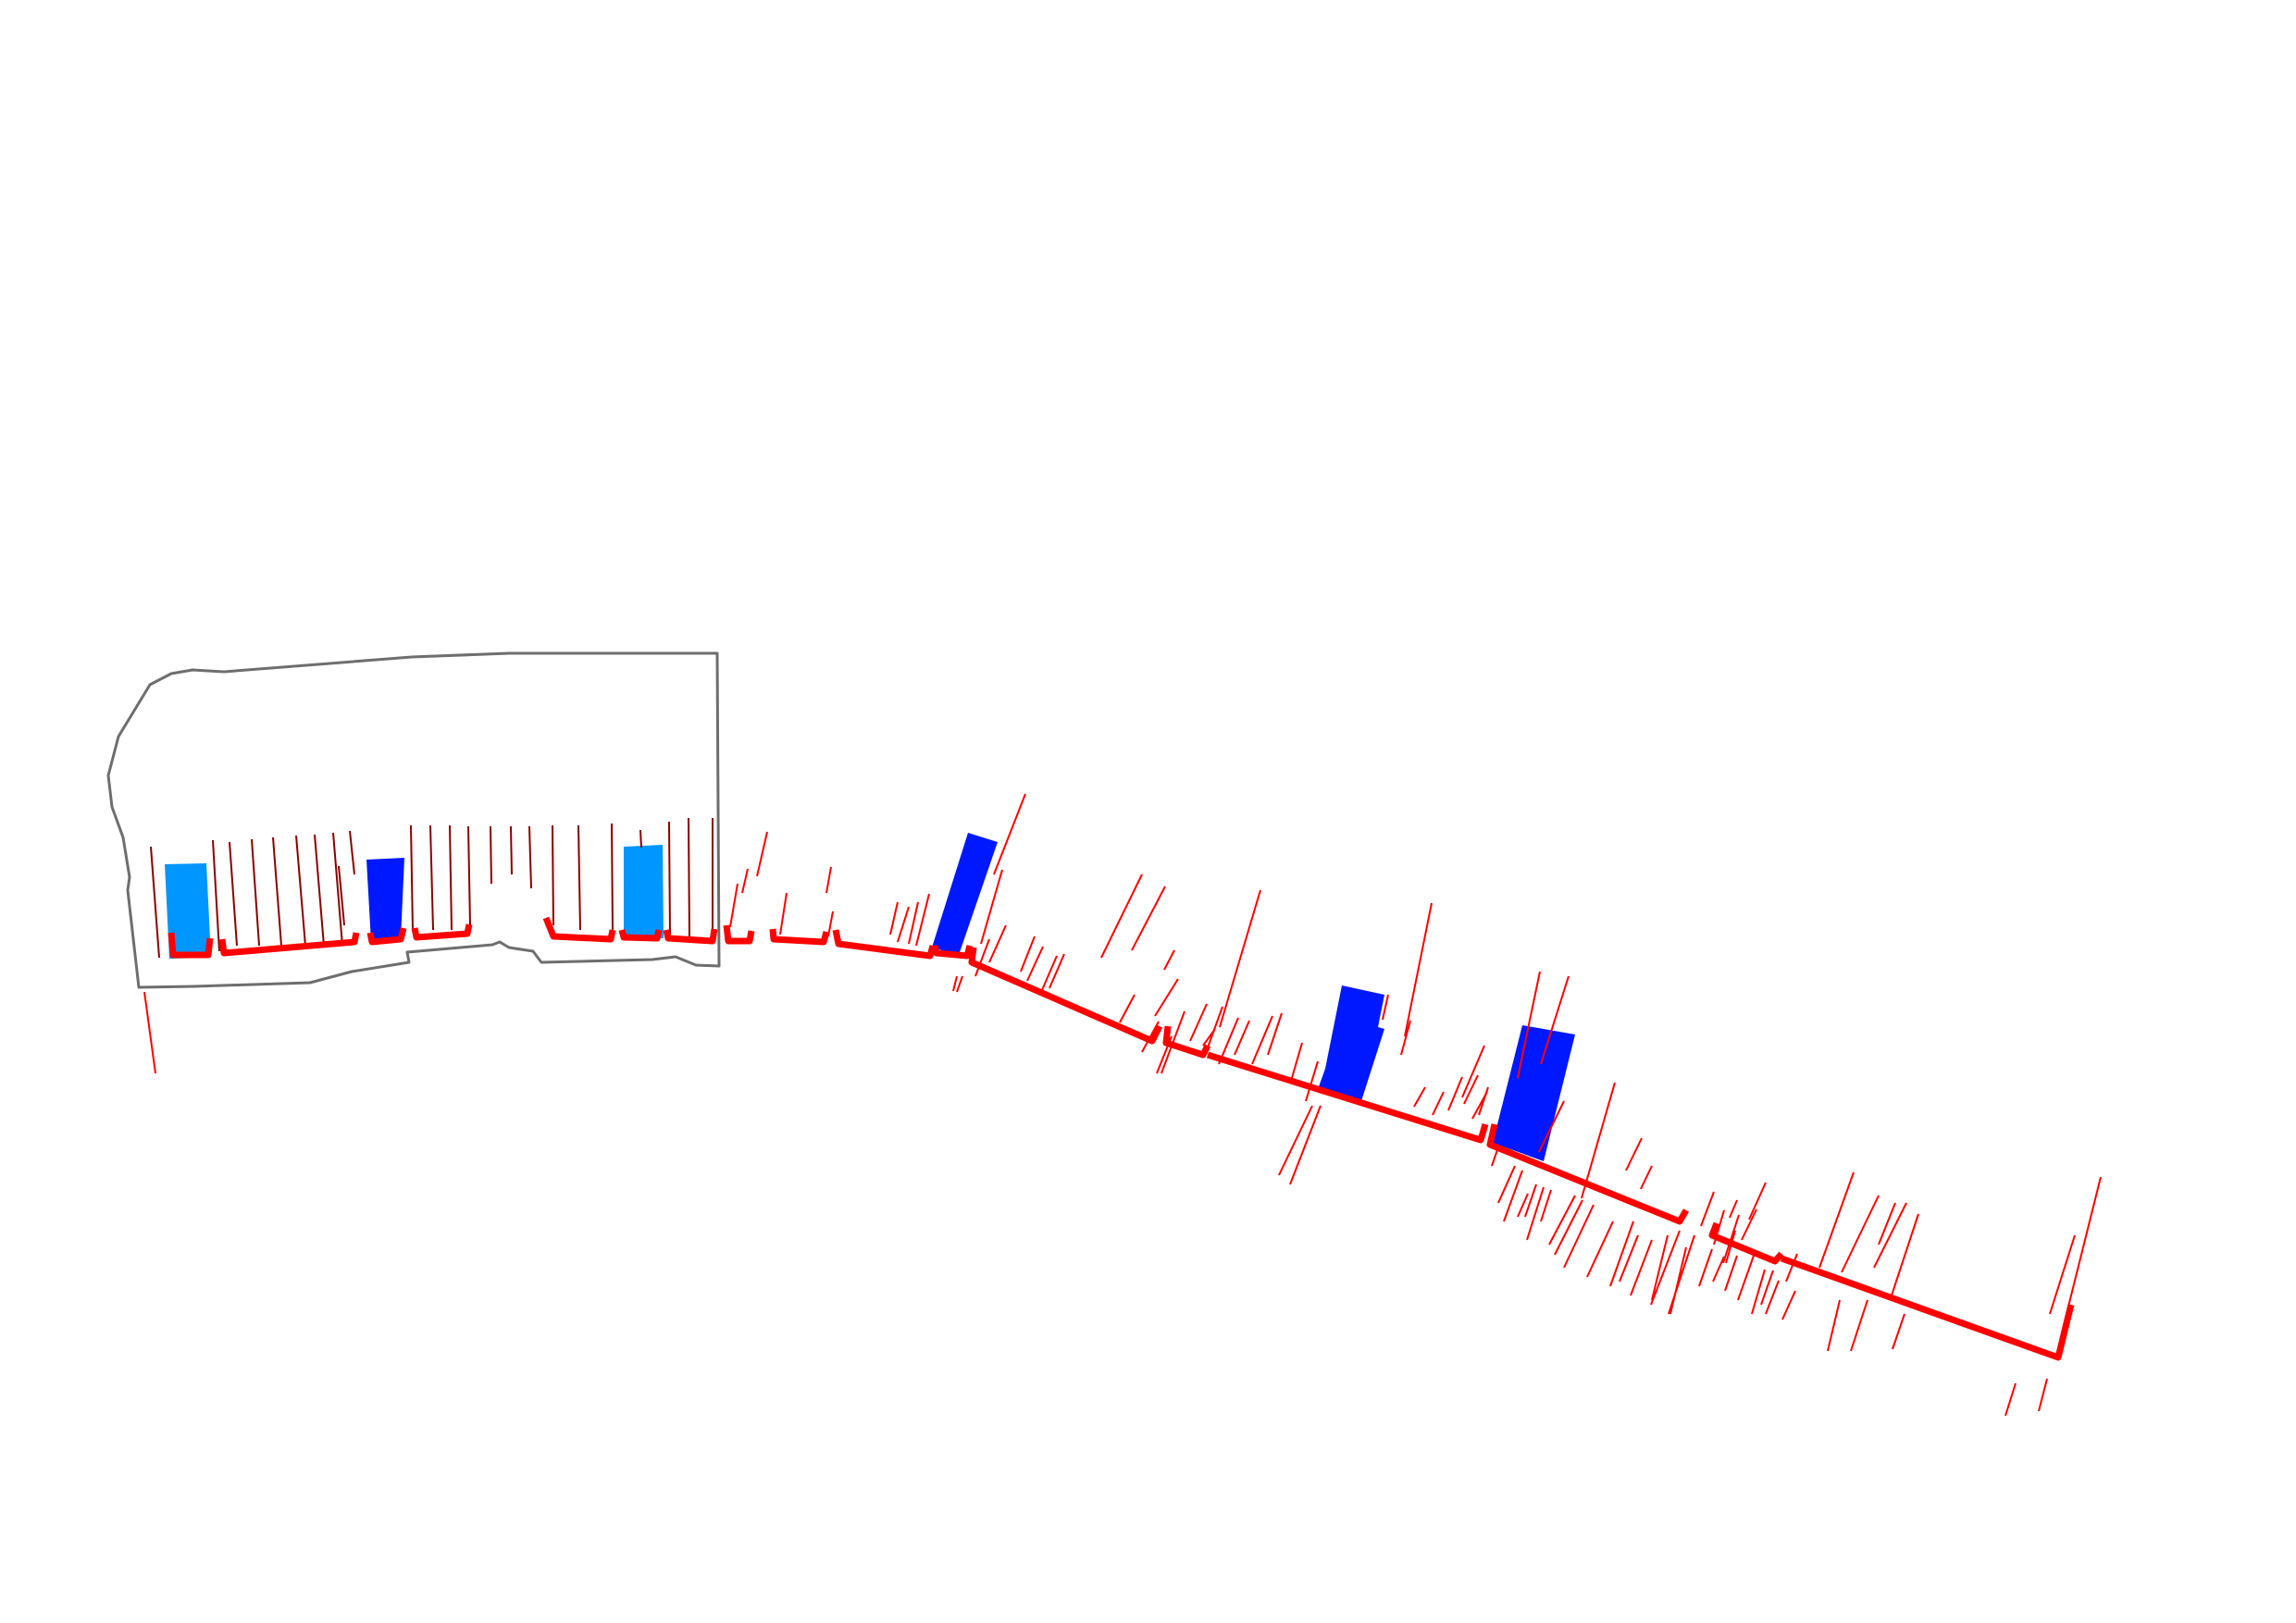  I want to click on parcel-outline, so click(414, 820).